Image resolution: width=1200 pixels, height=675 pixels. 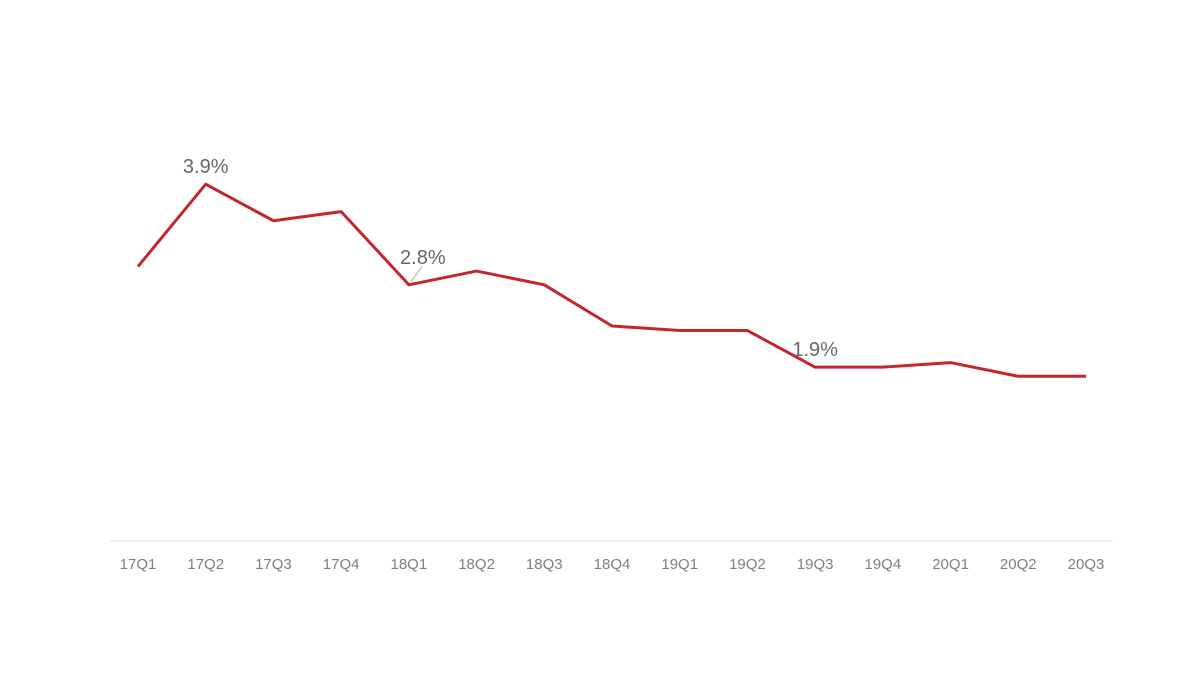 What do you see at coordinates (416, 274) in the screenshot?
I see `label-leader-line` at bounding box center [416, 274].